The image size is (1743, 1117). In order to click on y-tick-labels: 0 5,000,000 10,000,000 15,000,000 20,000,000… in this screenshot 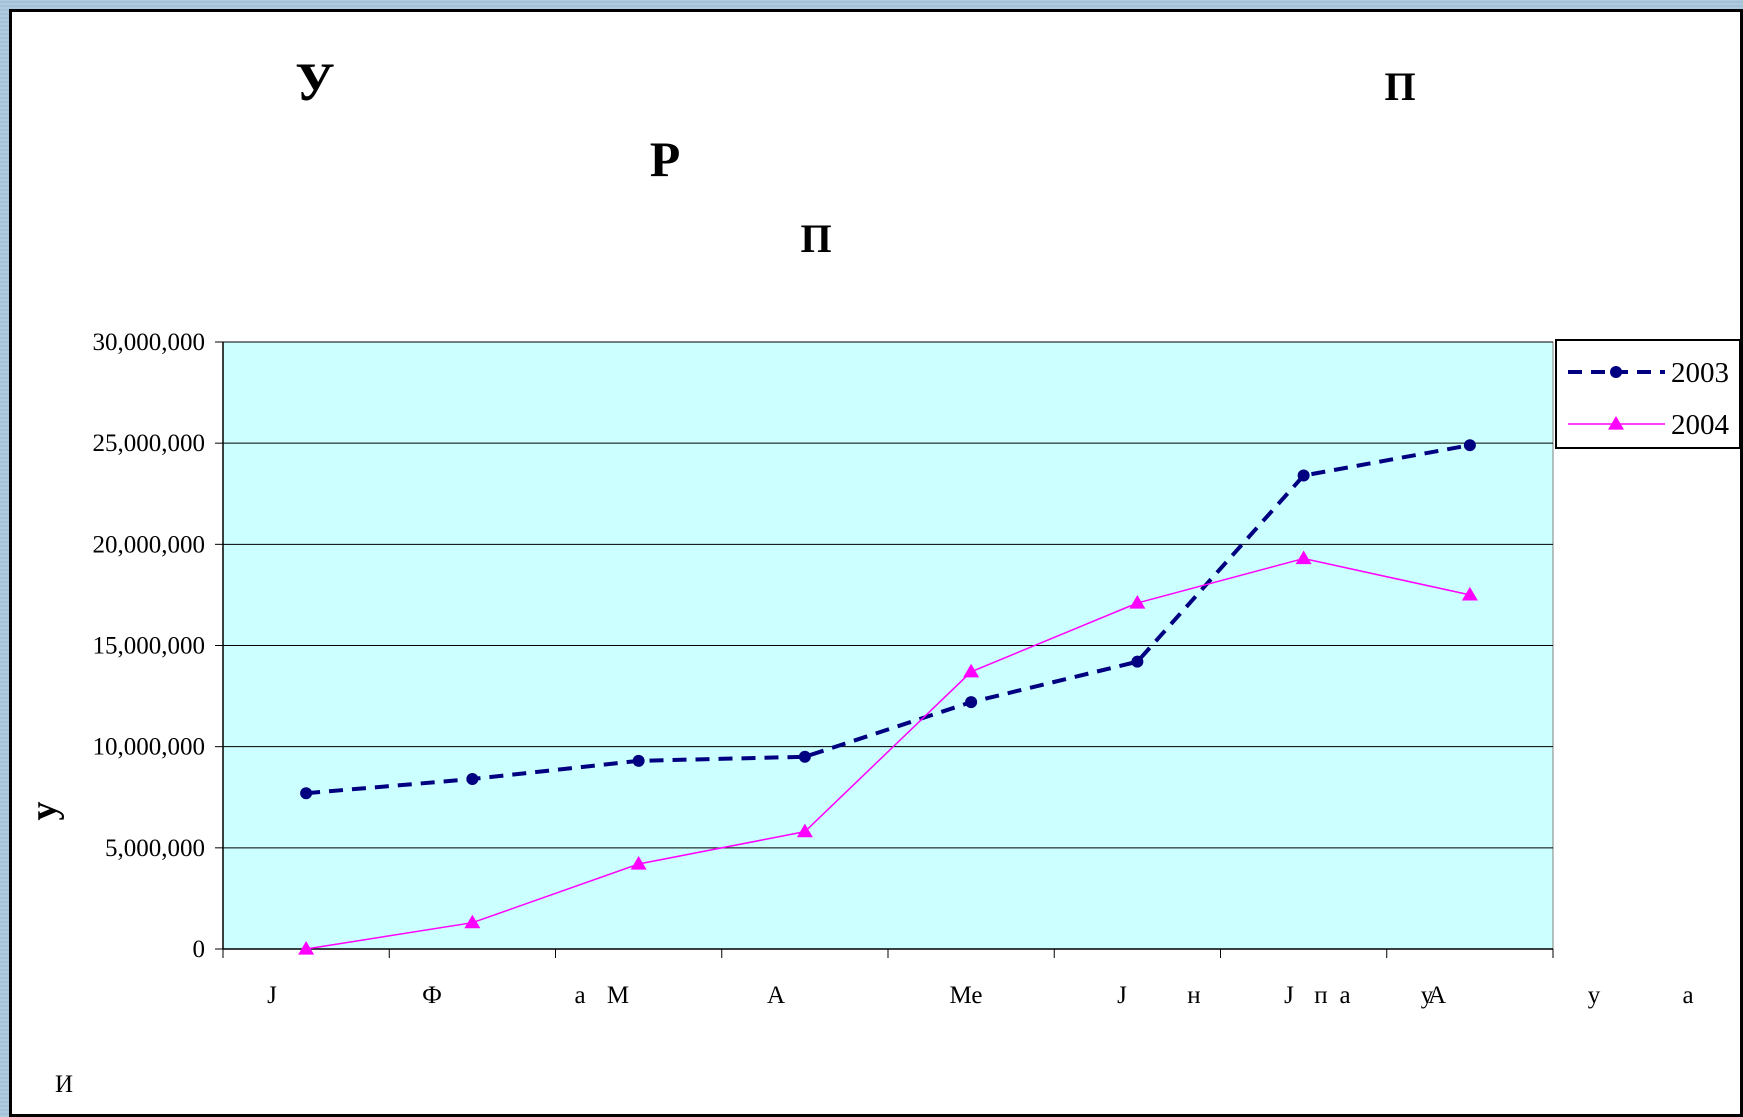, I will do `click(149, 646)`.